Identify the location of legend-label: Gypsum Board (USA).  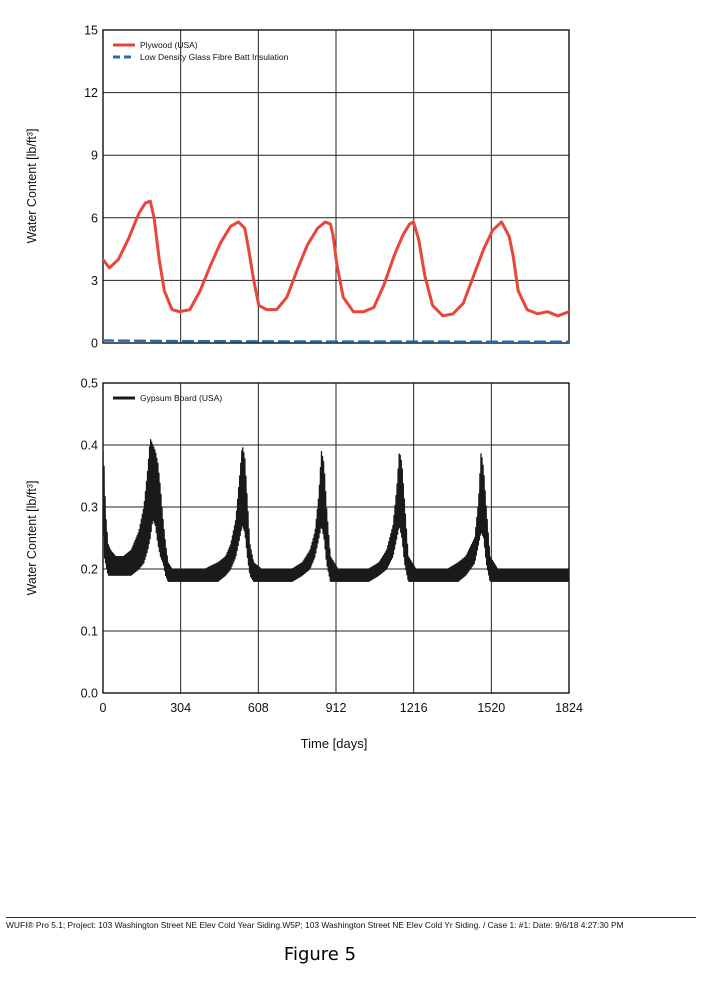
(181, 398).